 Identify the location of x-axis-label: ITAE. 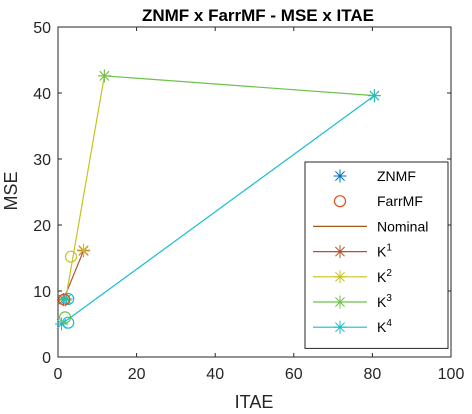
(254, 402).